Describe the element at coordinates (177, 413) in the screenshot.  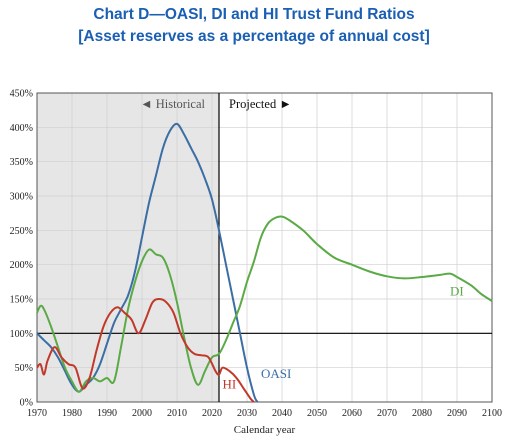
I see `x-tick-label: 2010` at that location.